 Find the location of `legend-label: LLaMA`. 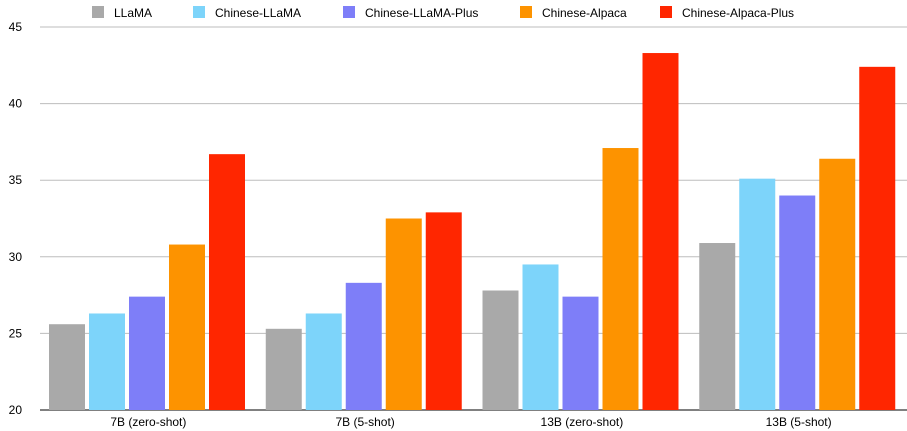

legend-label: LLaMA is located at coordinates (133, 13).